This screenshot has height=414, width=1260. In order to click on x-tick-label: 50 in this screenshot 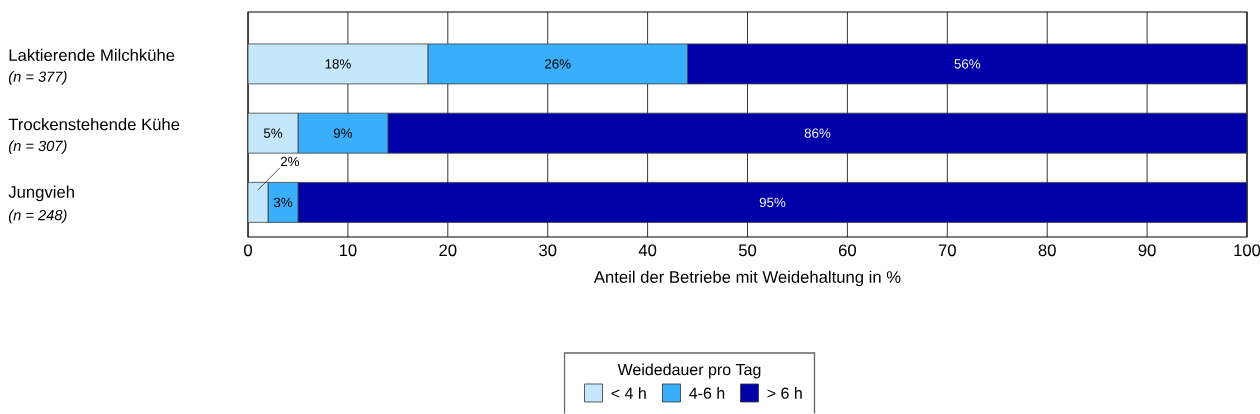, I will do `click(747, 250)`.